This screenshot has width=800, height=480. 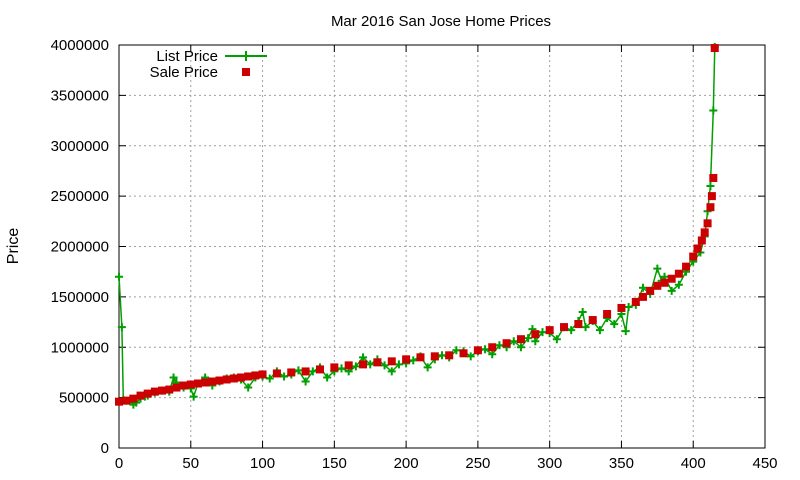 What do you see at coordinates (477, 463) in the screenshot?
I see `x-tick-label: 250` at bounding box center [477, 463].